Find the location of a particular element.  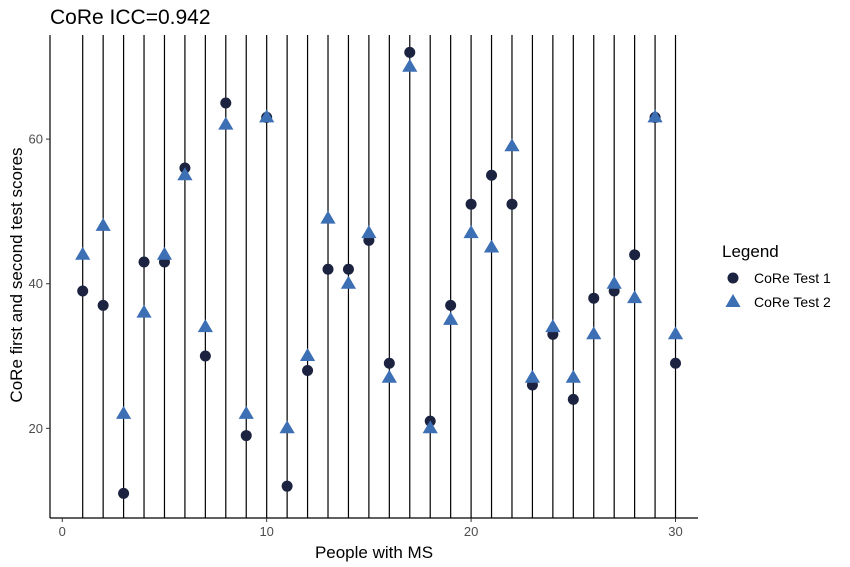

y-tick-label: 40 is located at coordinates (36, 283).